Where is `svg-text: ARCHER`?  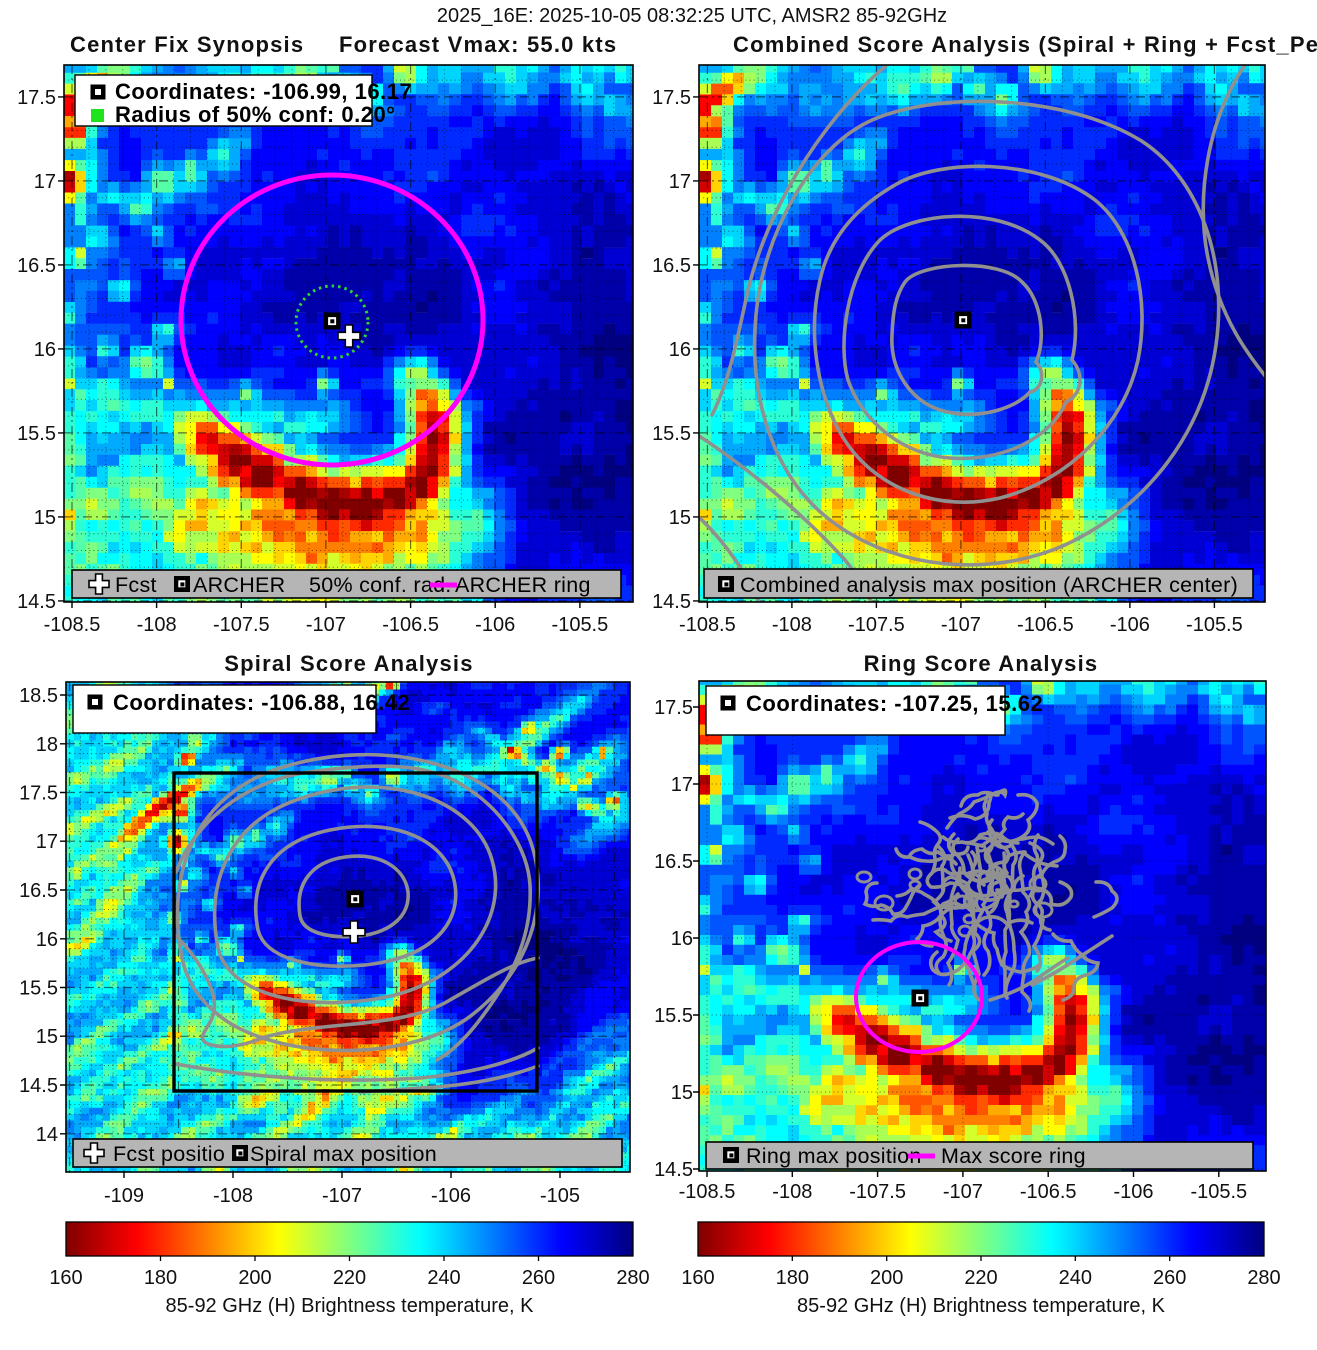
svg-text: ARCHER is located at coordinates (239, 585).